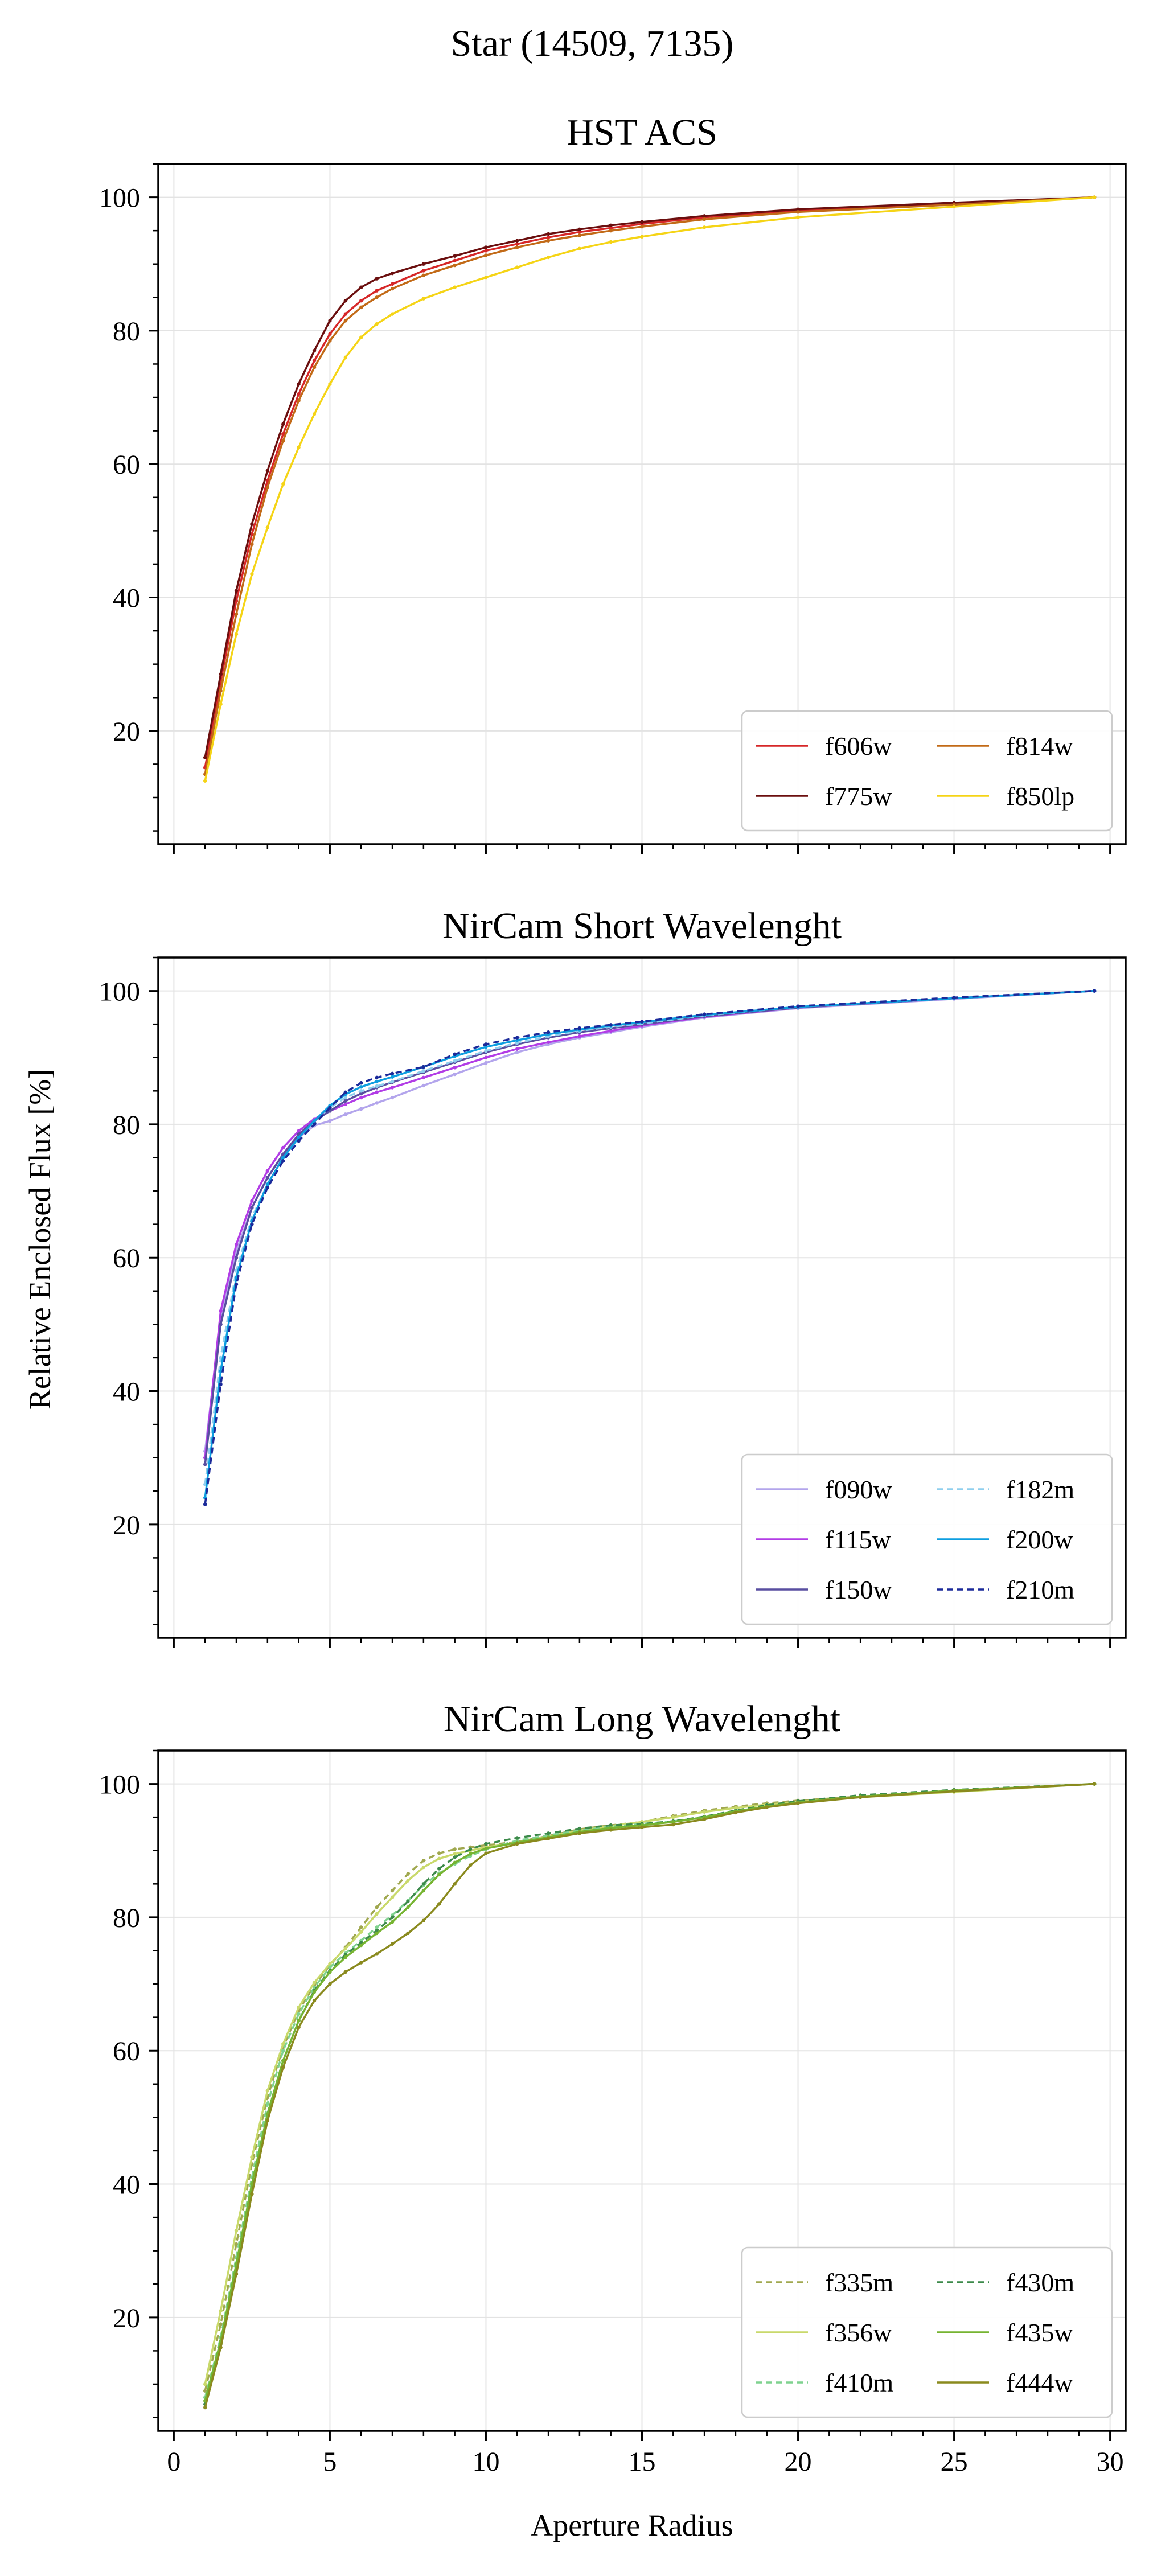  I want to click on x-tick-label: 30, so click(1110, 2462).